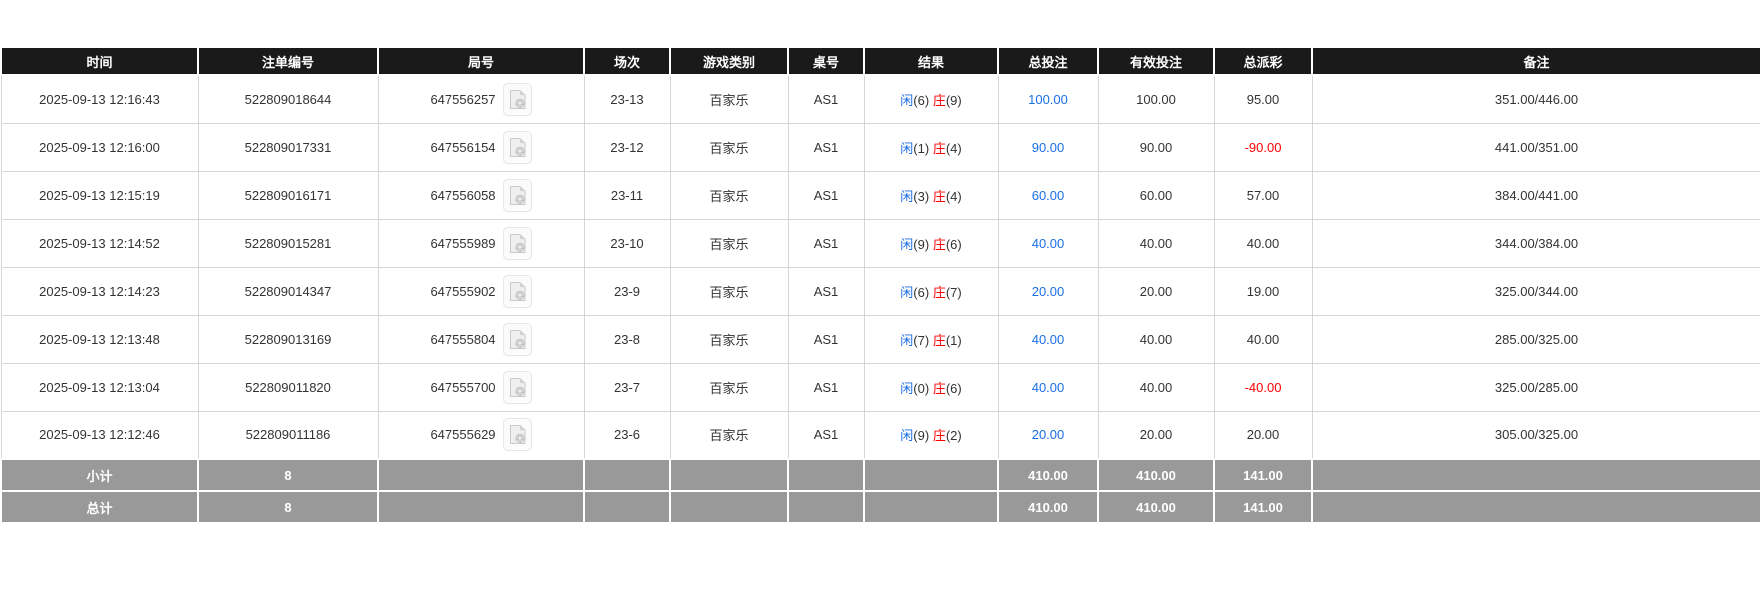 Image resolution: width=1760 pixels, height=591 pixels. I want to click on column-header: 结果, so click(931, 61).